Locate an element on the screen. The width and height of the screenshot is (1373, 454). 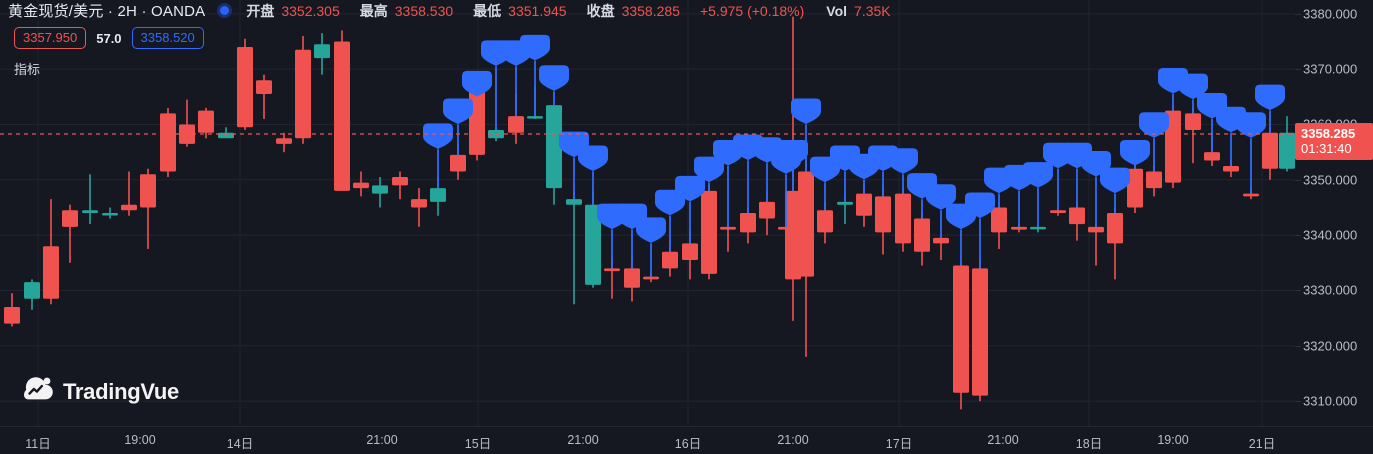
time-tick-label: 19:00 is located at coordinates (140, 440).